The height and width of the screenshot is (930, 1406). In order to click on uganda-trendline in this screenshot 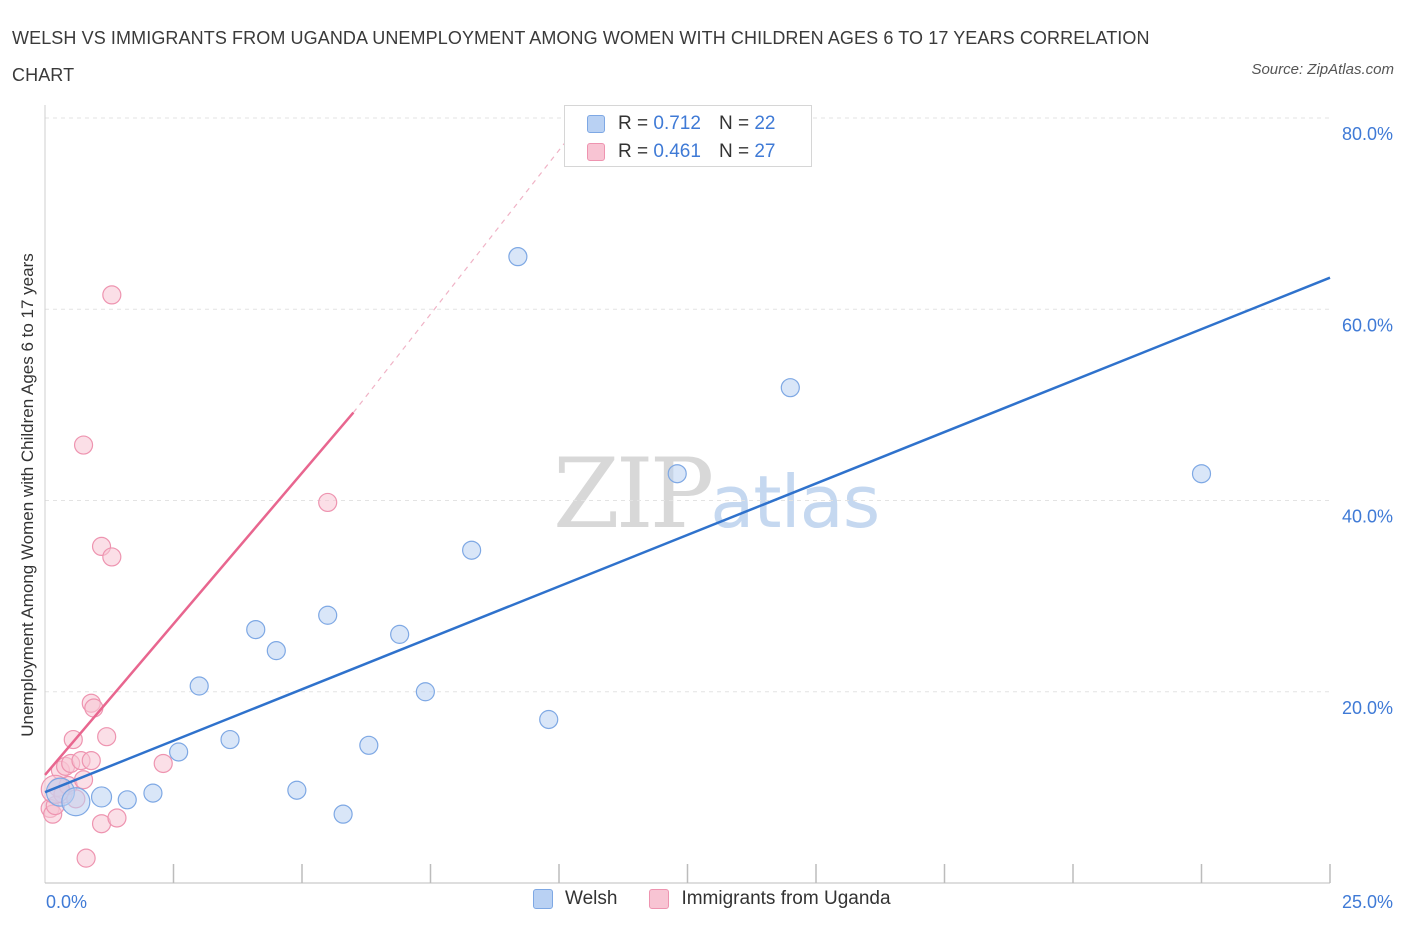, I will do `click(199, 593)`.